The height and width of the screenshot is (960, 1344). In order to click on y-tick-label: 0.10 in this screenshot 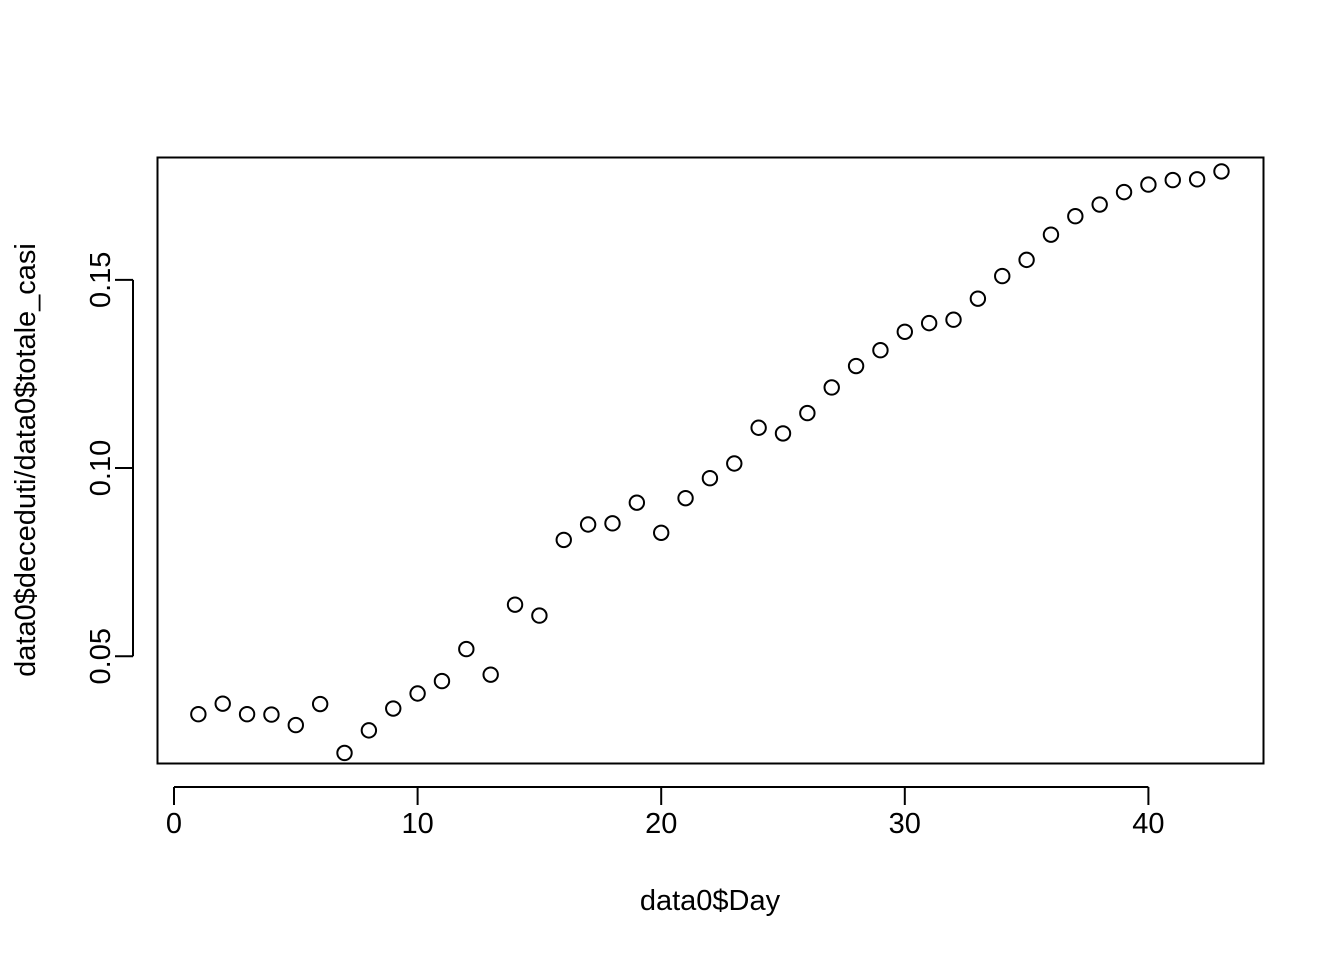, I will do `click(101, 468)`.